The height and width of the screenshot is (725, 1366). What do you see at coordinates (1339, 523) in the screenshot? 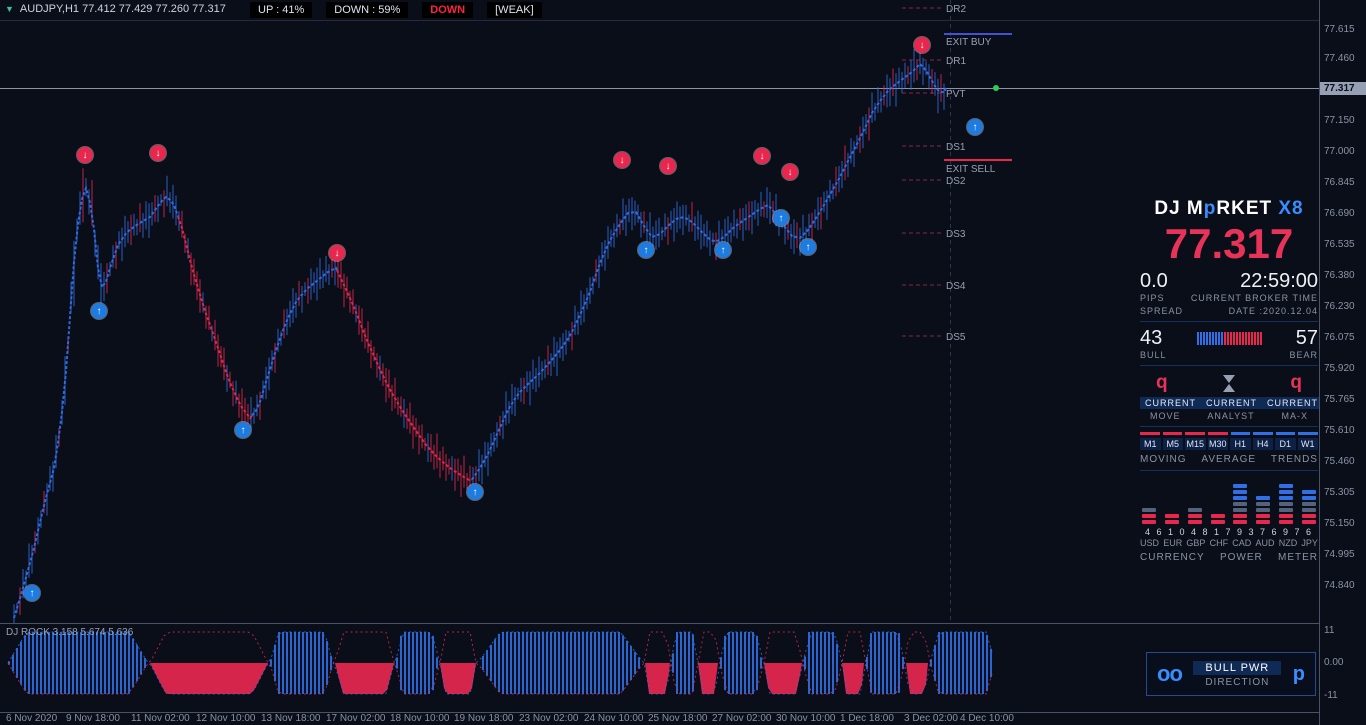
I see `price-tick: 75.150` at bounding box center [1339, 523].